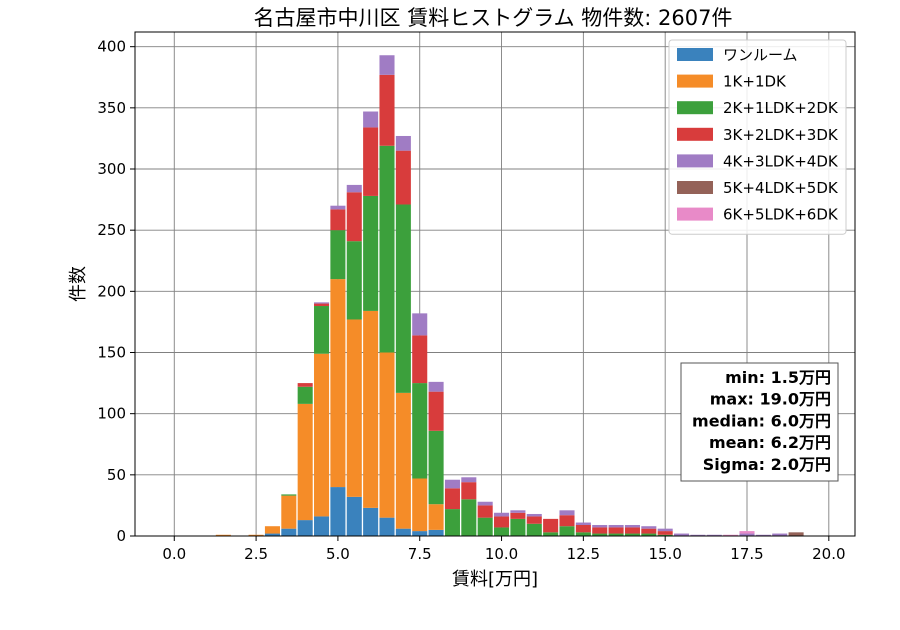 Image resolution: width=900 pixels, height=630 pixels. What do you see at coordinates (174, 554) in the screenshot?
I see `x-tick-label: 0.0` at bounding box center [174, 554].